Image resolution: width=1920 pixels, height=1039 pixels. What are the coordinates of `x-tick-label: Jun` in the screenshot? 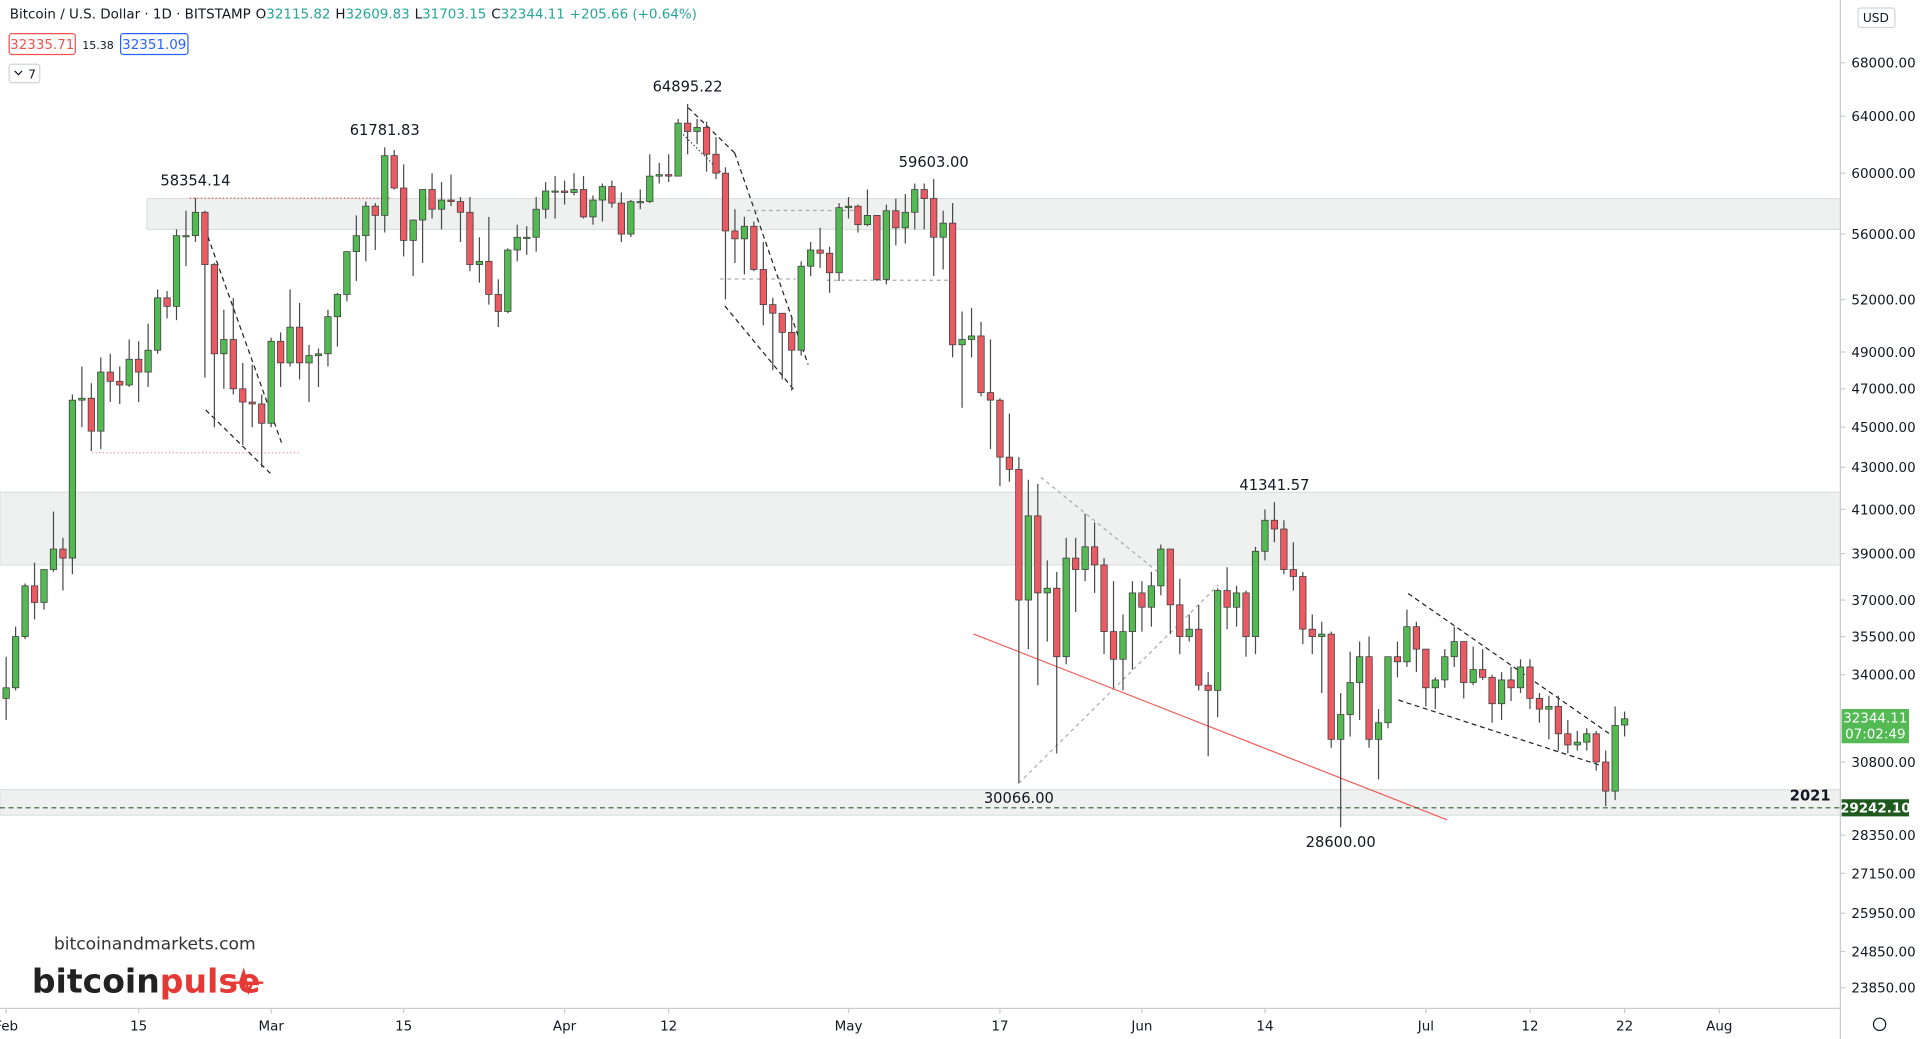 It's located at (1141, 1026).